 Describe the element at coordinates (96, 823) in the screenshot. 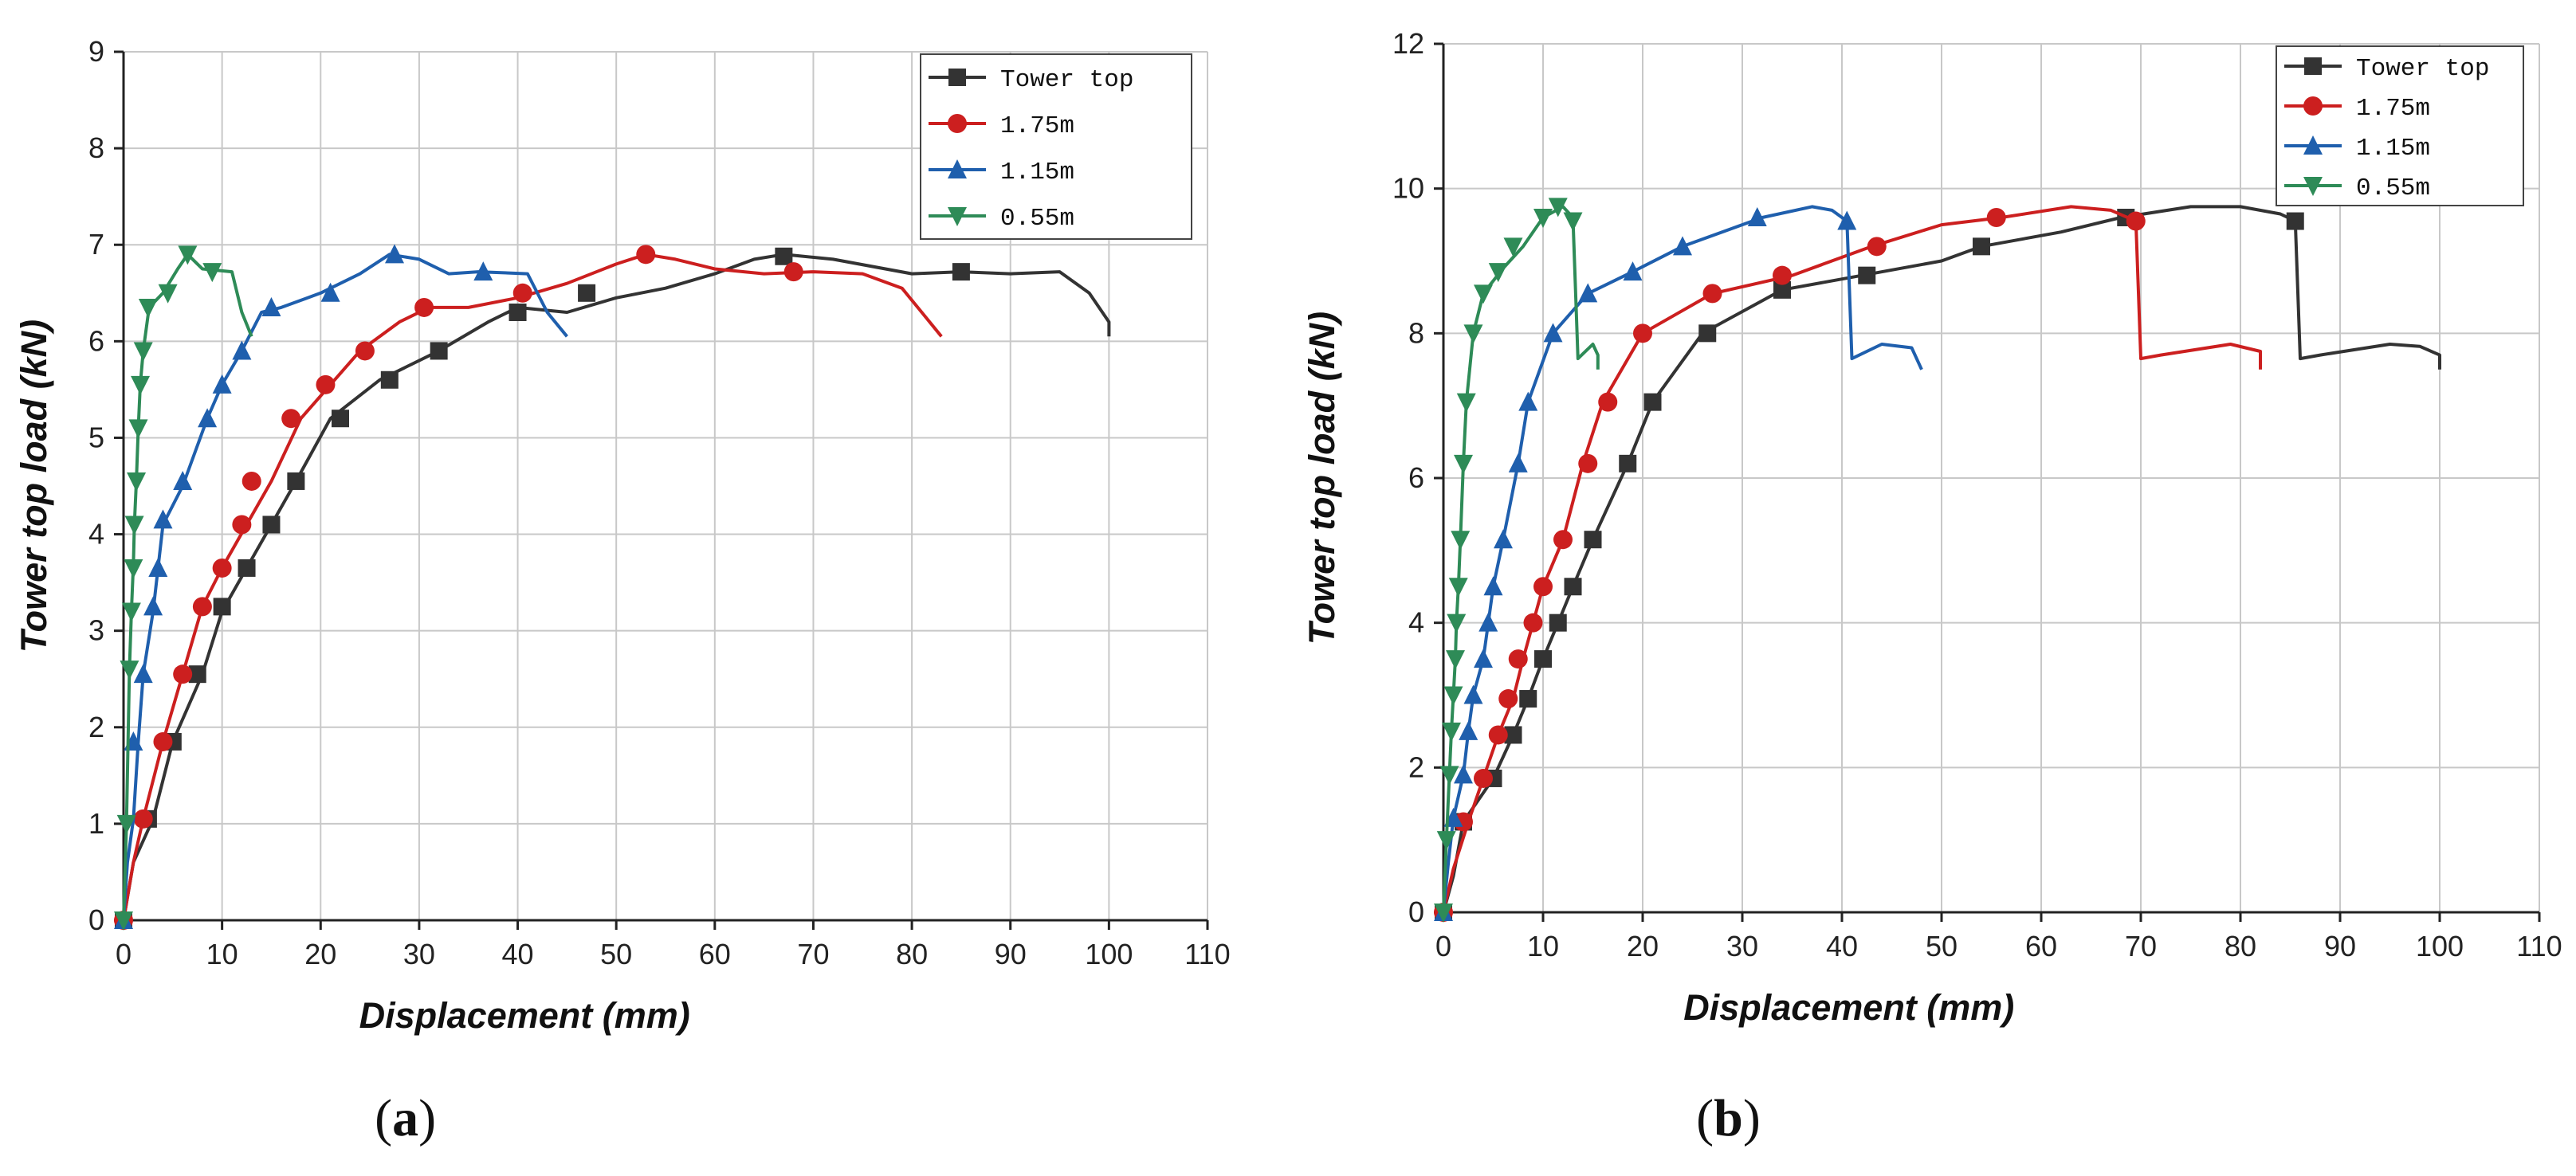

I see `y-tick-label: 1` at that location.